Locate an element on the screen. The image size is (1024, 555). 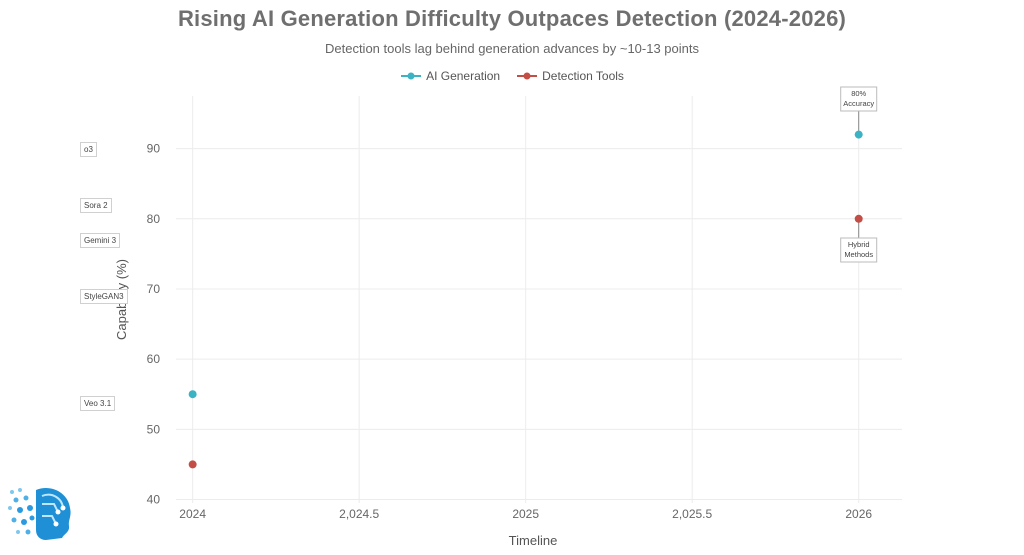
annotation-text: Methods is located at coordinates (858, 254).